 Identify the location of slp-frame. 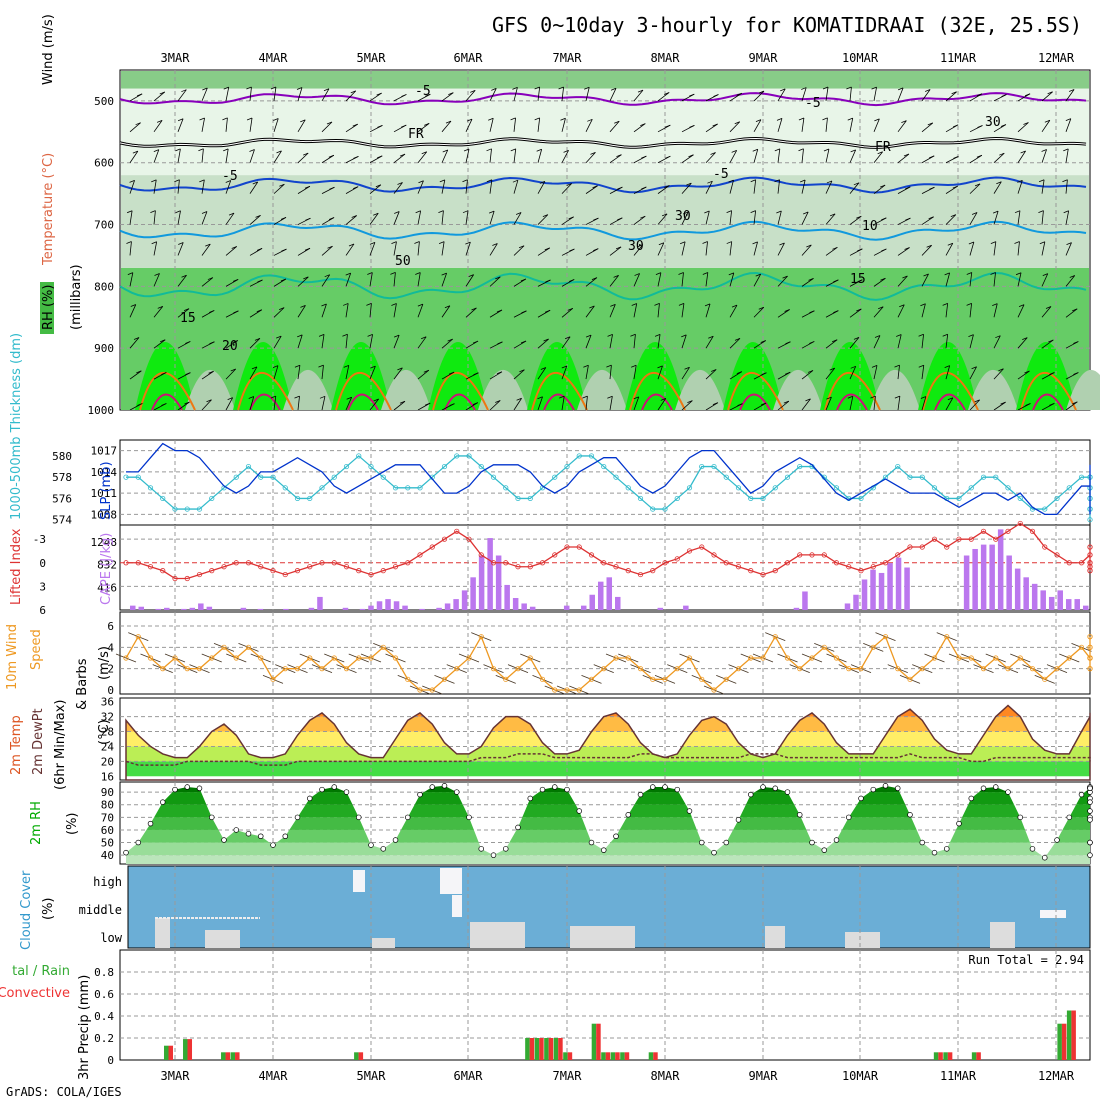
(605, 482).